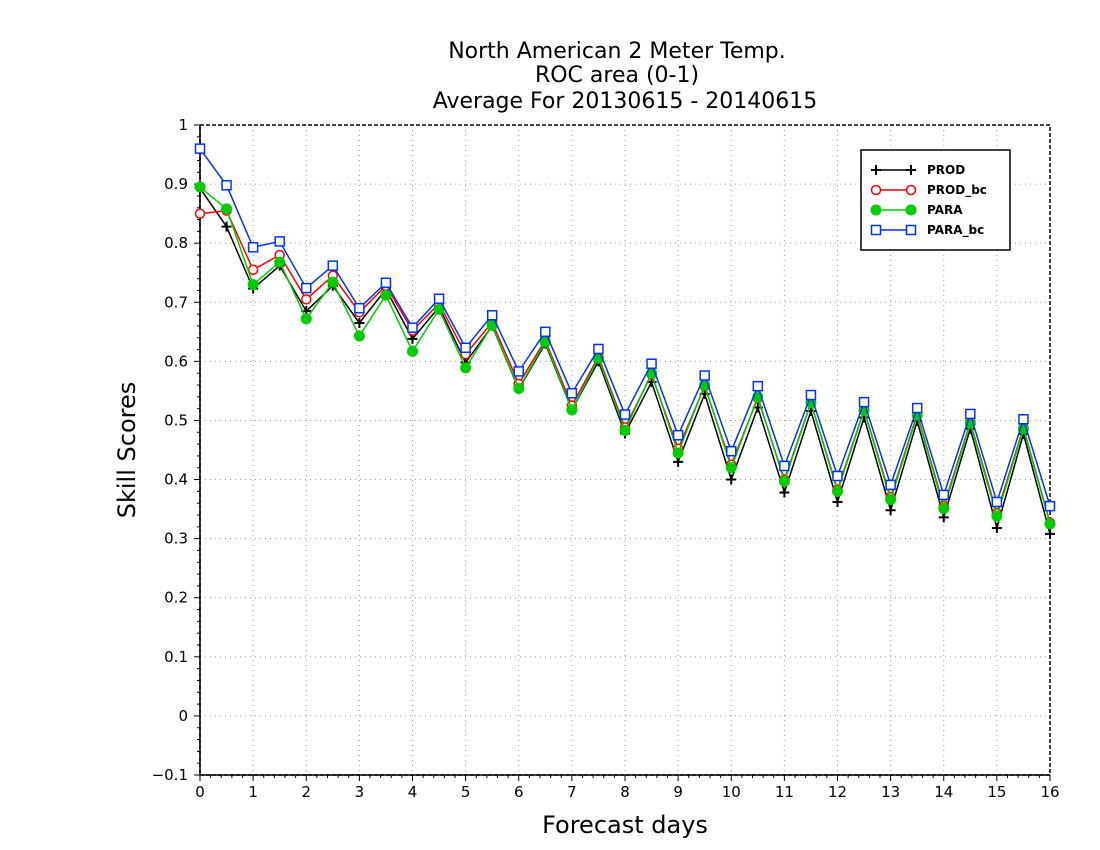 The image size is (1100, 850). What do you see at coordinates (890, 792) in the screenshot?
I see `x-tick-label: 13` at bounding box center [890, 792].